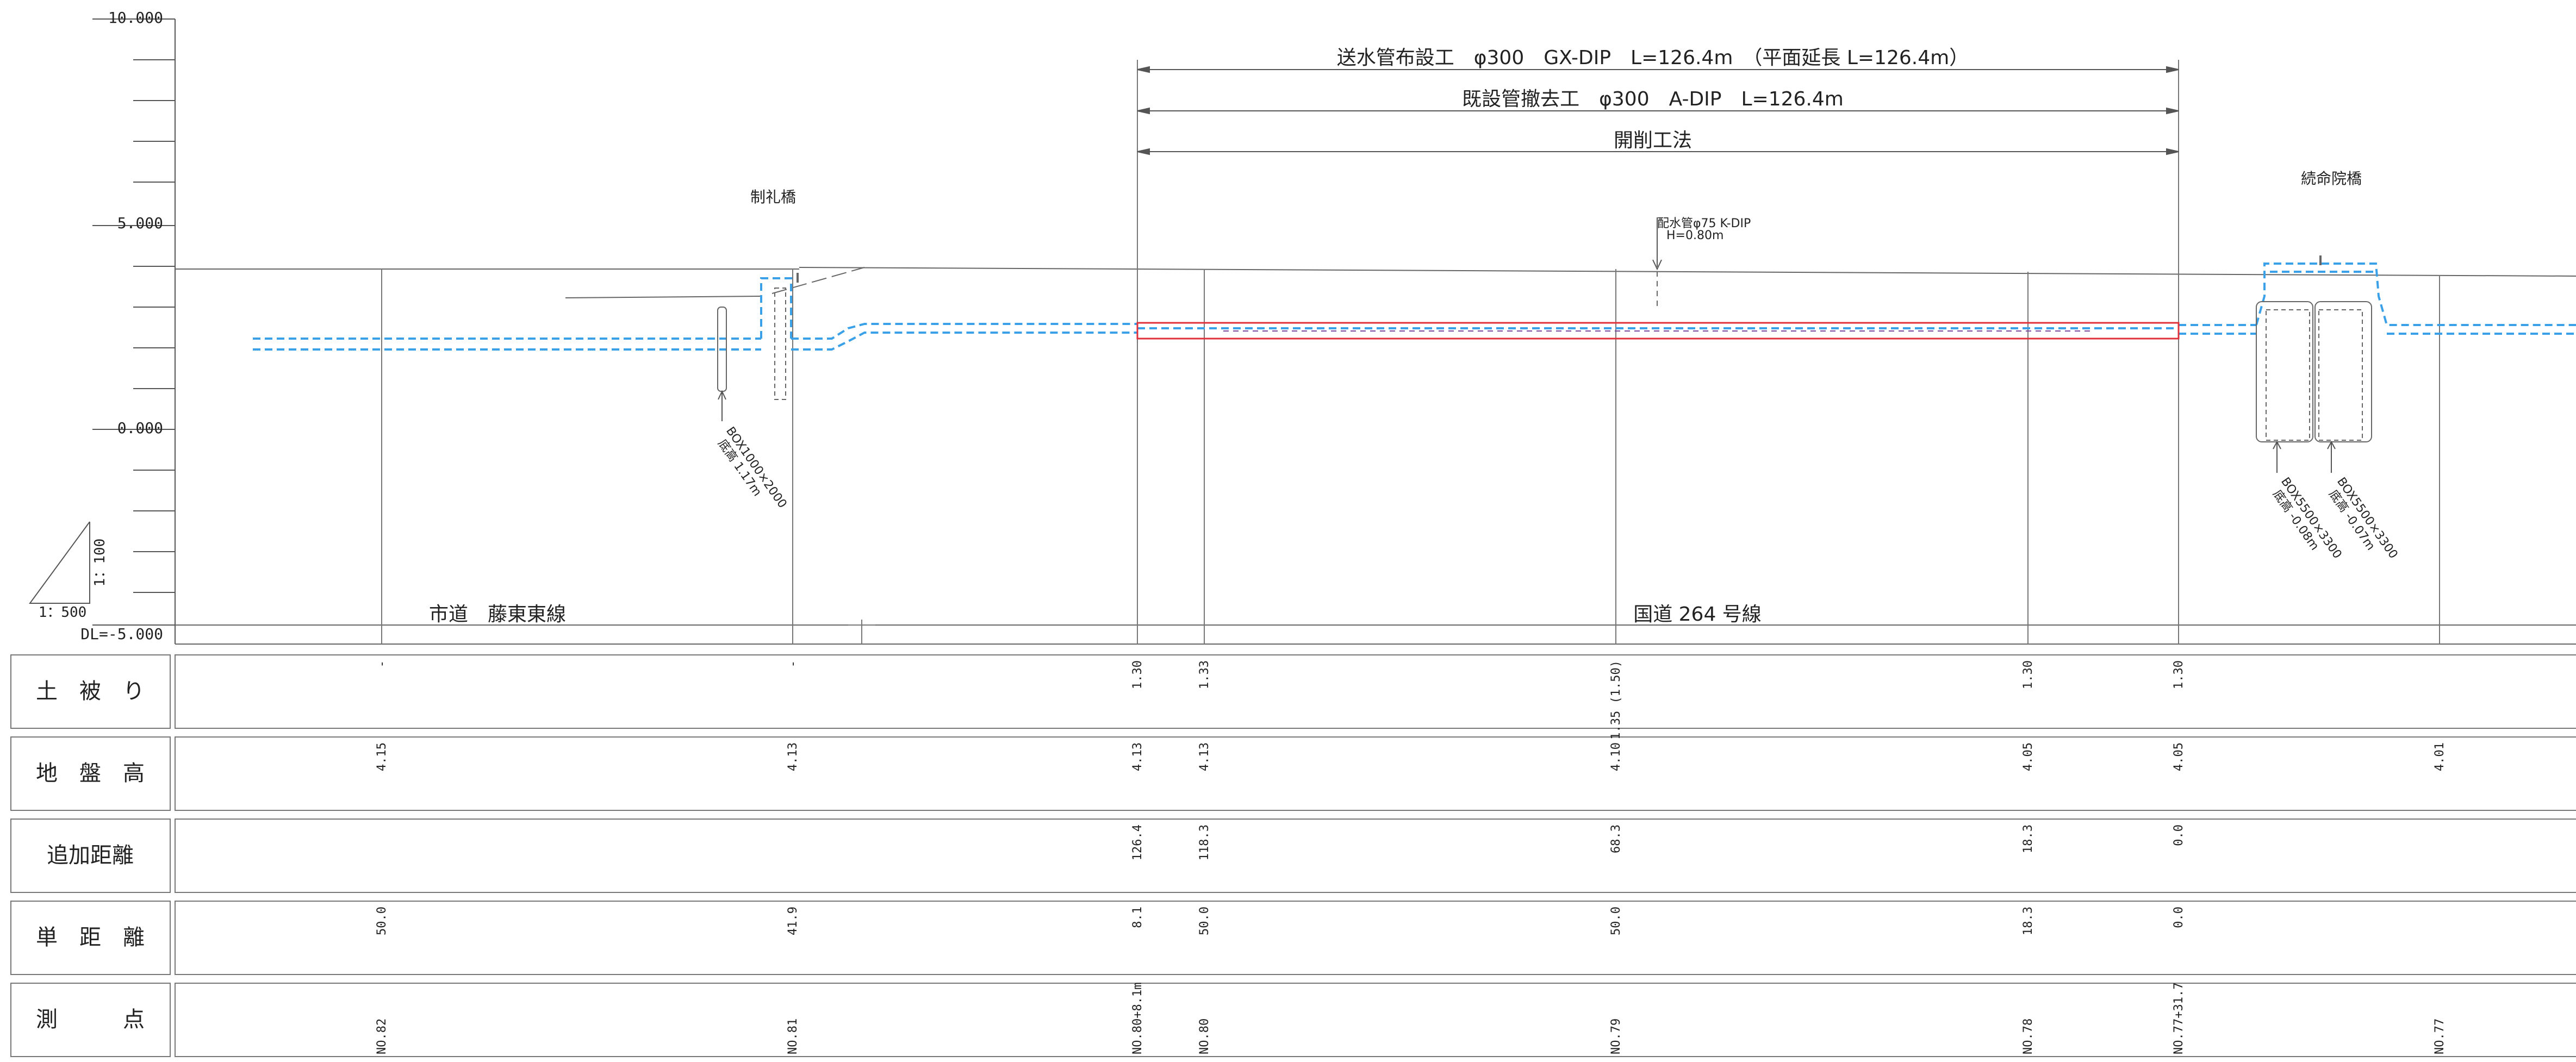 The height and width of the screenshot is (1062, 2576). Describe the element at coordinates (1616, 838) in the screenshot. I see `cumulative-value: 68.3` at that location.